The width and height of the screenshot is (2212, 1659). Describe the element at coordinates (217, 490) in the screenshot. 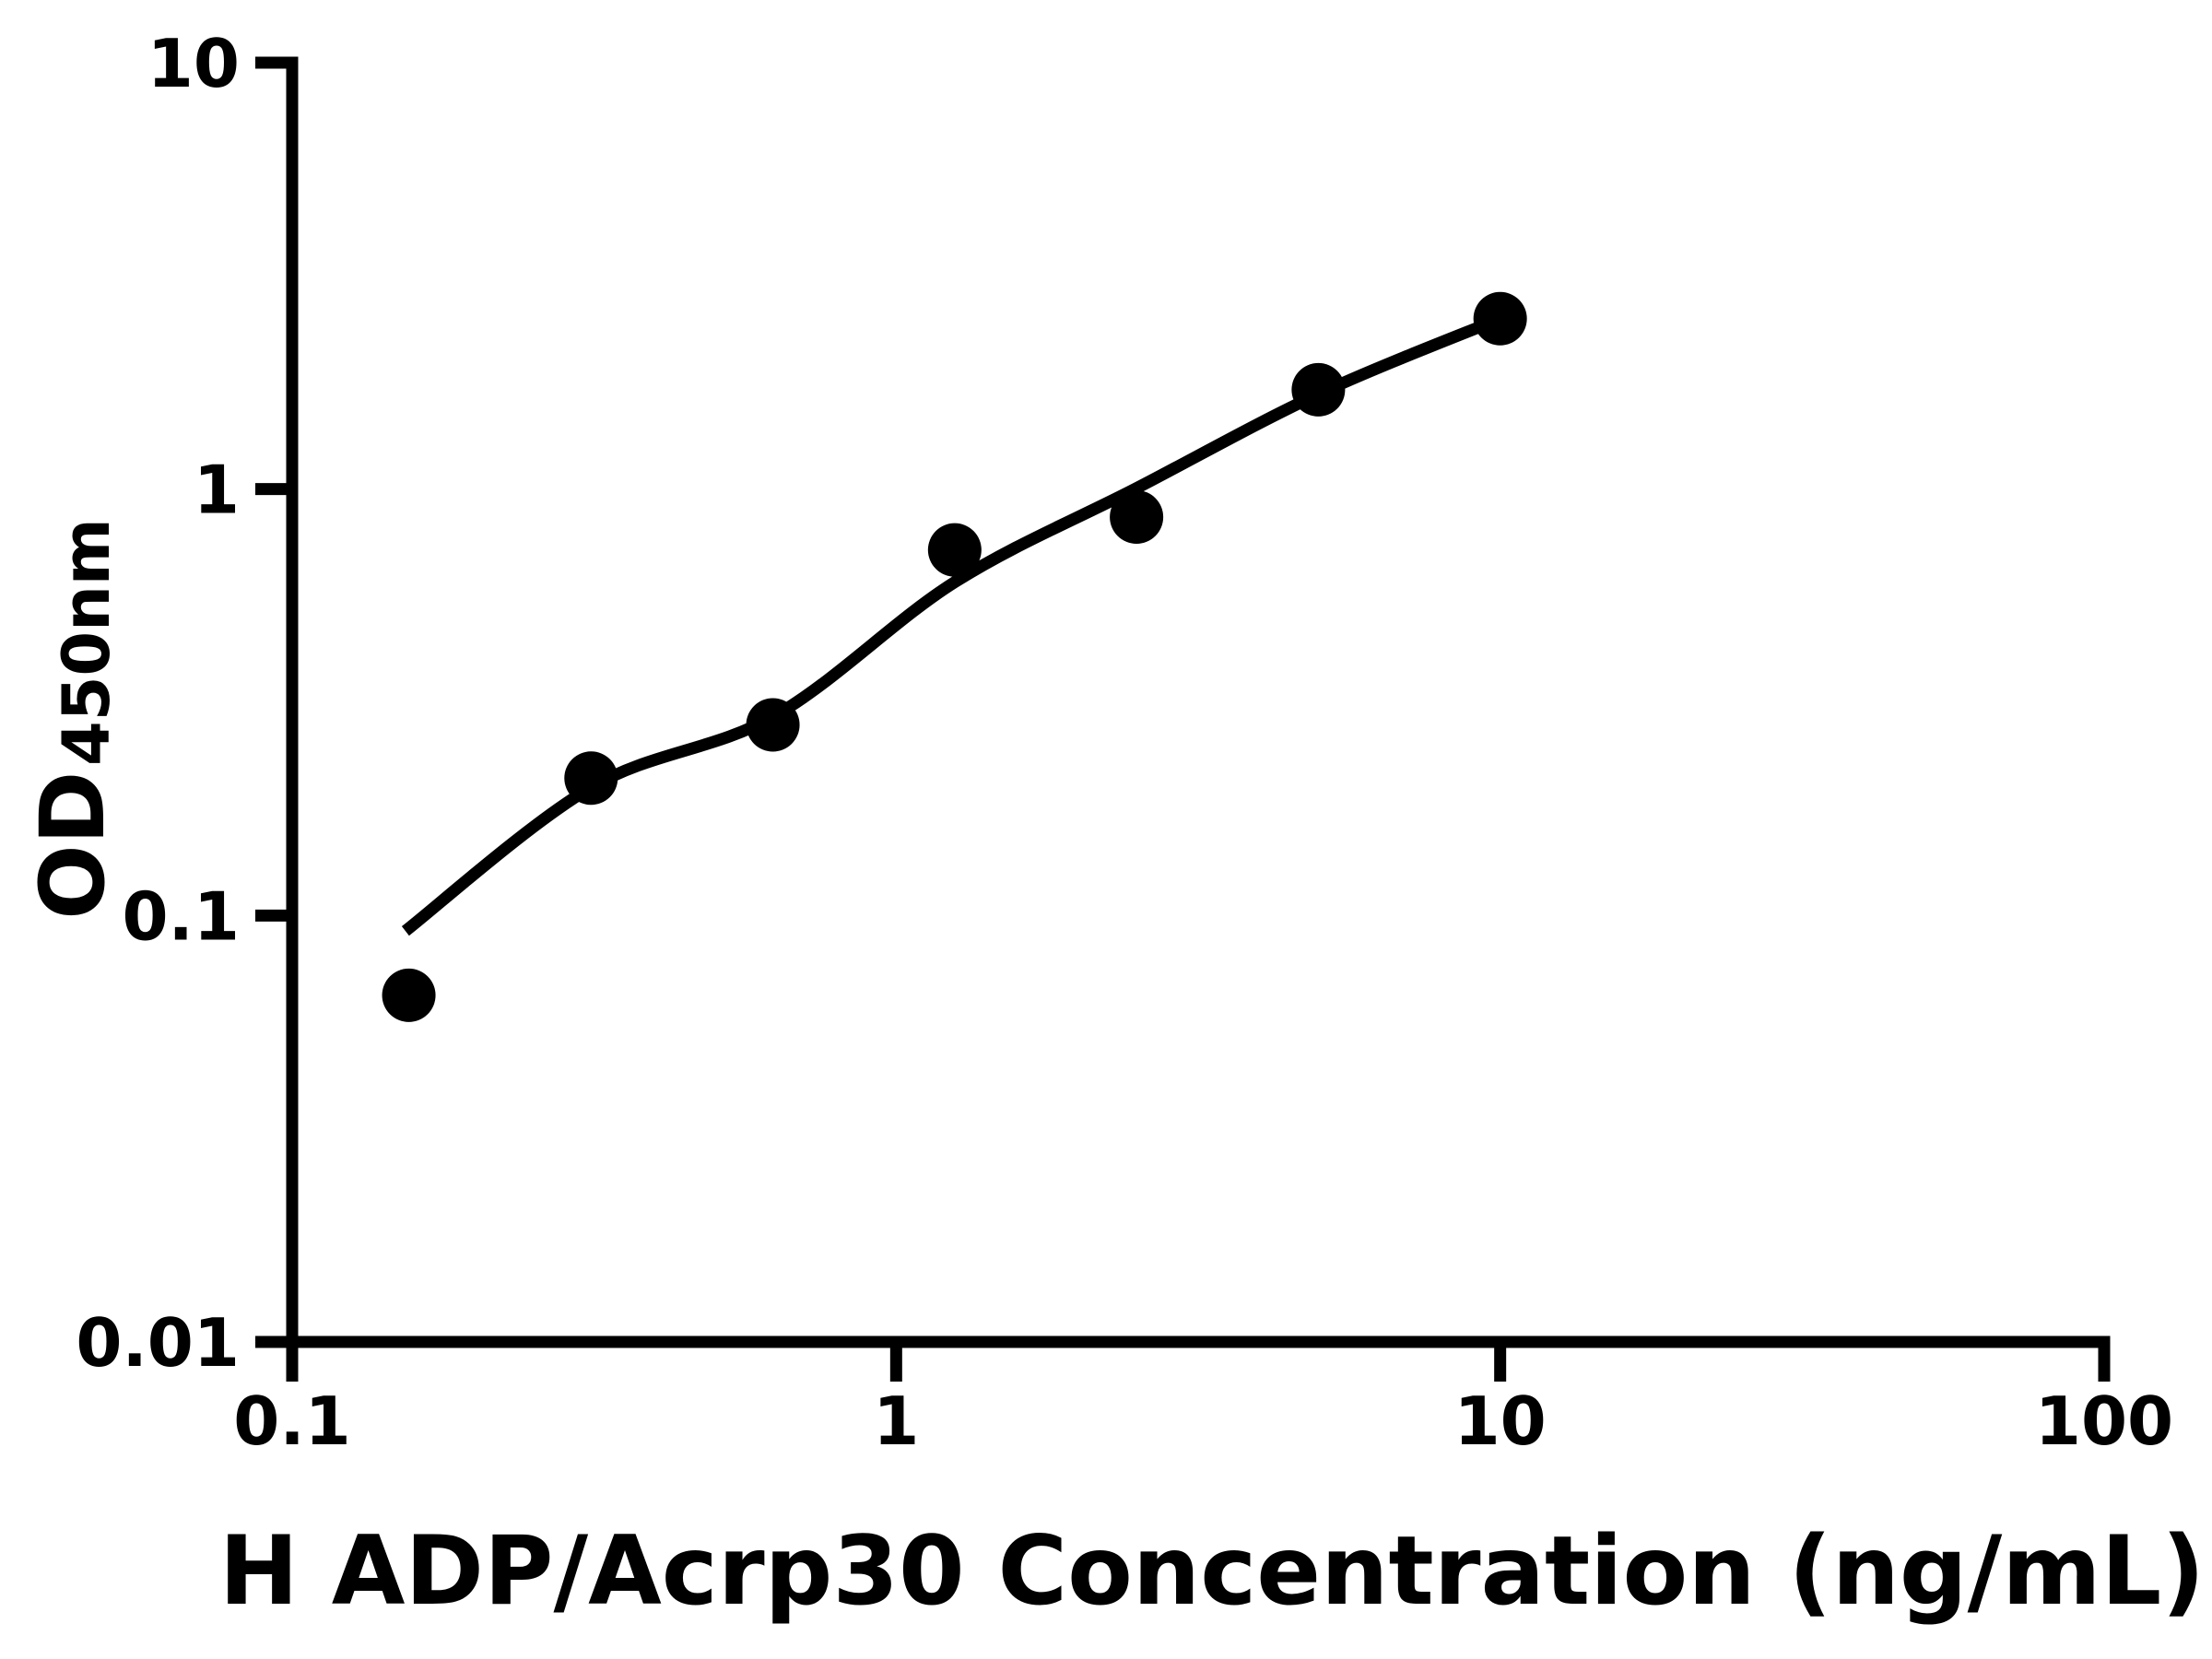

I see `y-tick-label: 1` at that location.